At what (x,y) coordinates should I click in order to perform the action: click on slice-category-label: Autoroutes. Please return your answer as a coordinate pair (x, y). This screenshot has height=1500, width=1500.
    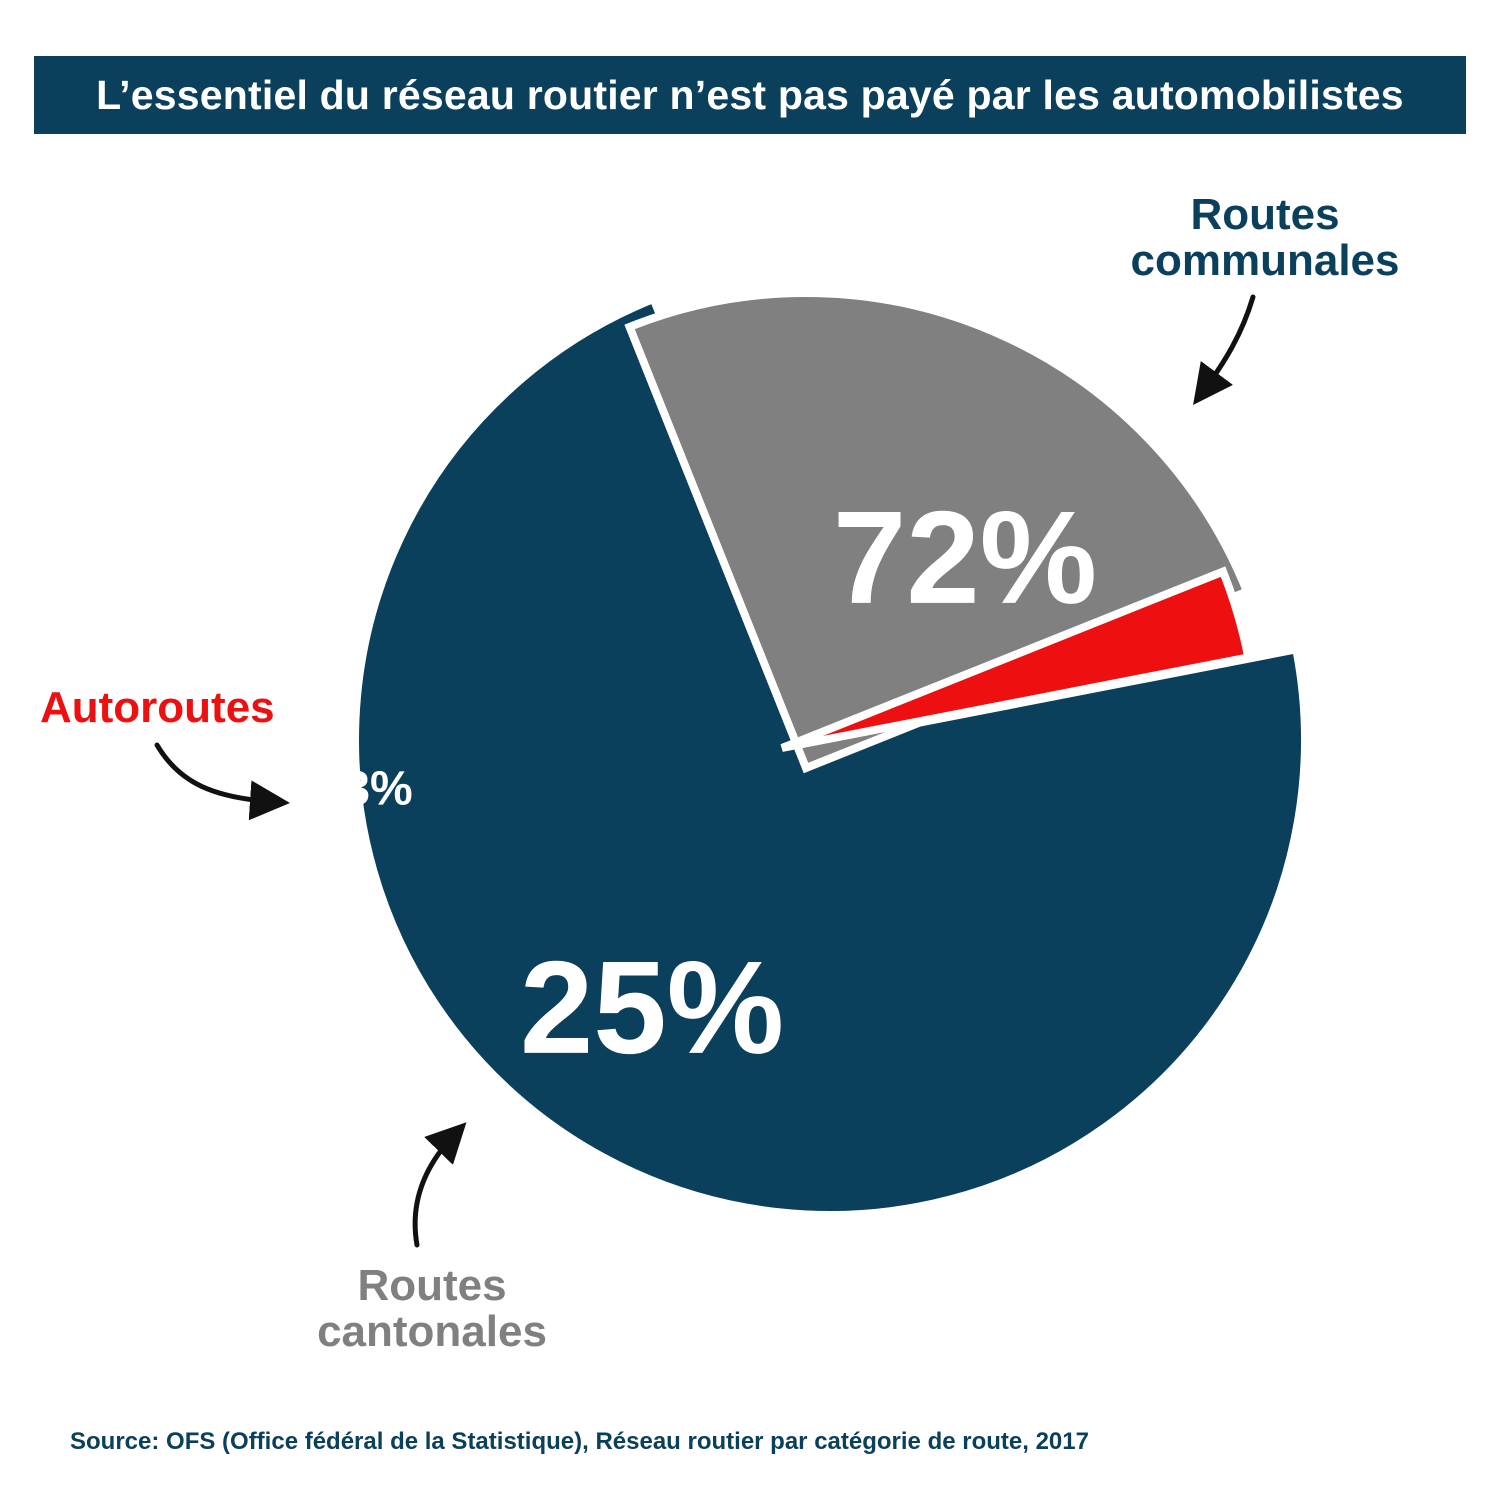
    Looking at the image, I should click on (157, 707).